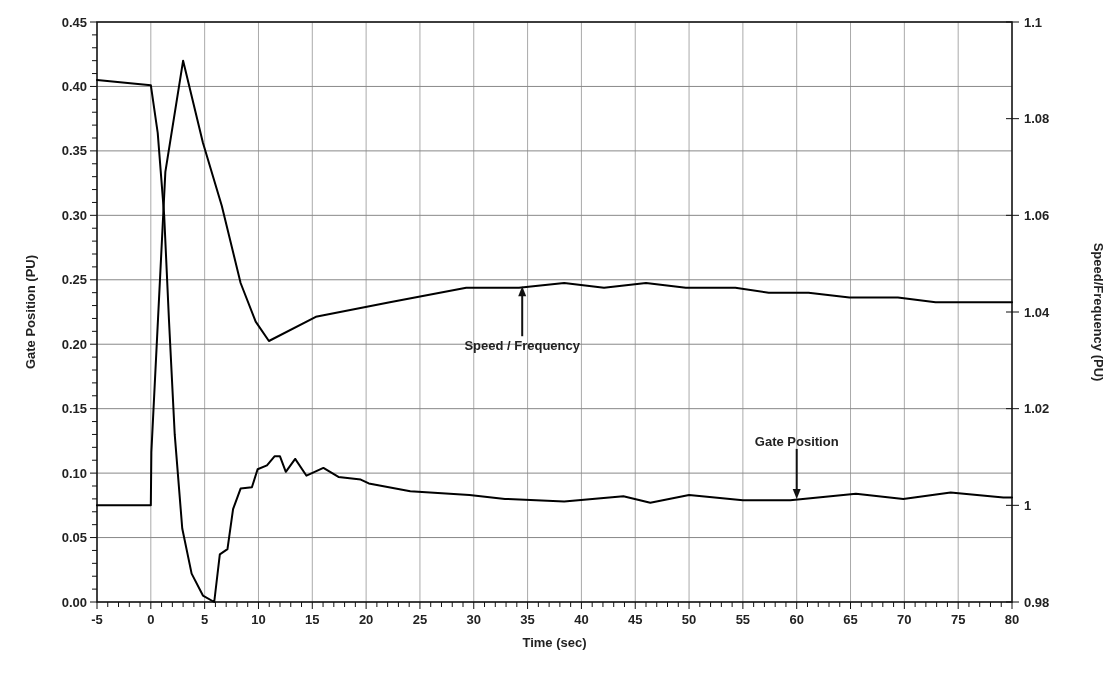 The height and width of the screenshot is (675, 1104). Describe the element at coordinates (1097, 312) in the screenshot. I see `y2-axis-title: Speed/Frequency (PU)` at that location.